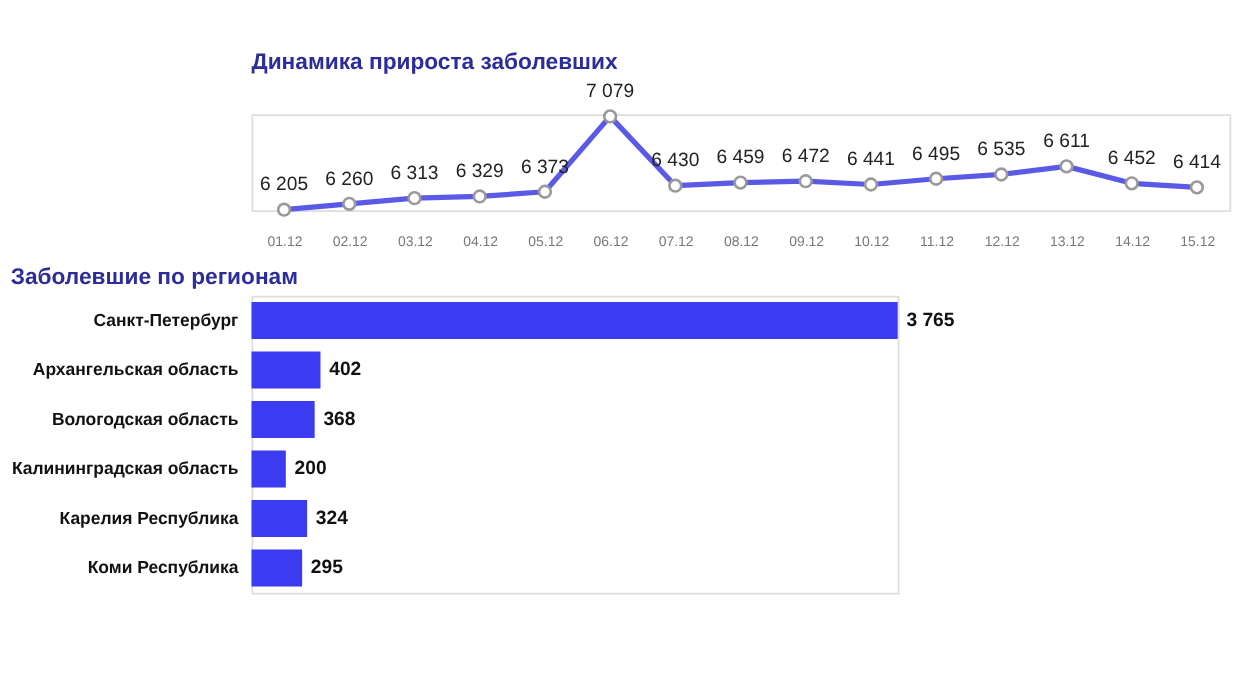 The image size is (1240, 696). I want to click on chart-title: Заболевшие по регионам, so click(154, 277).